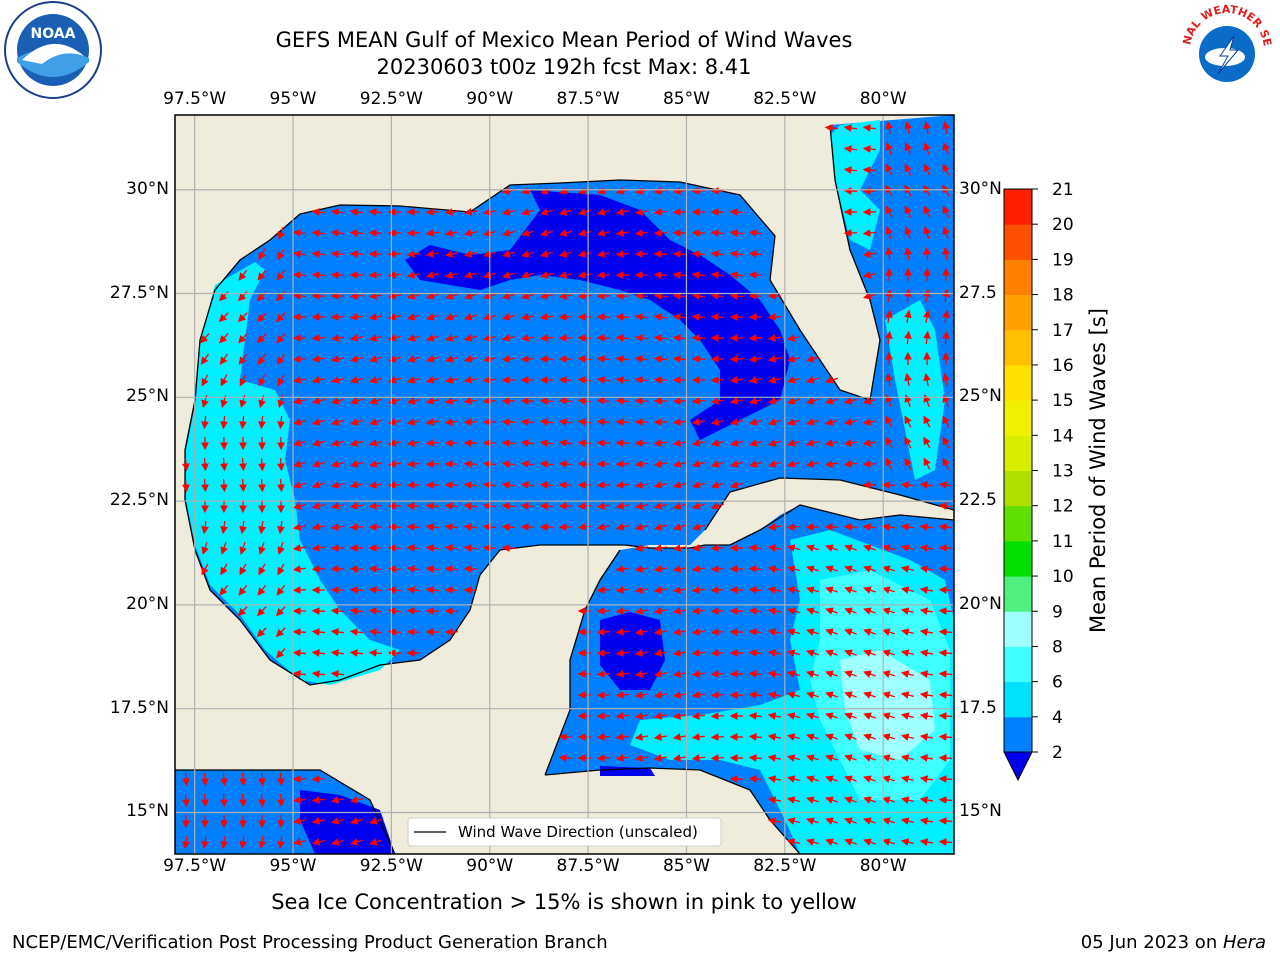 This screenshot has width=1280, height=960. What do you see at coordinates (1057, 647) in the screenshot?
I see `colorbar-tick-label: 8` at bounding box center [1057, 647].